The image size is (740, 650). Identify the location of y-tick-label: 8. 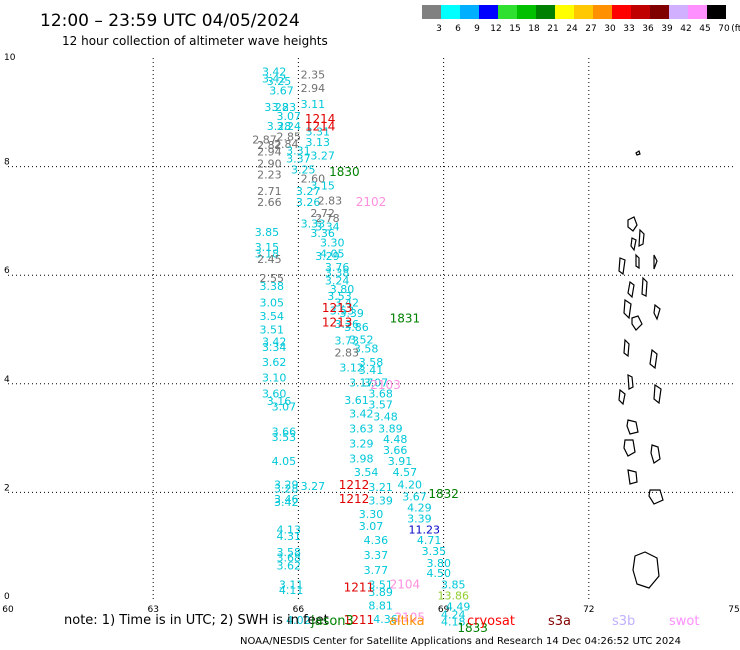
(7, 163).